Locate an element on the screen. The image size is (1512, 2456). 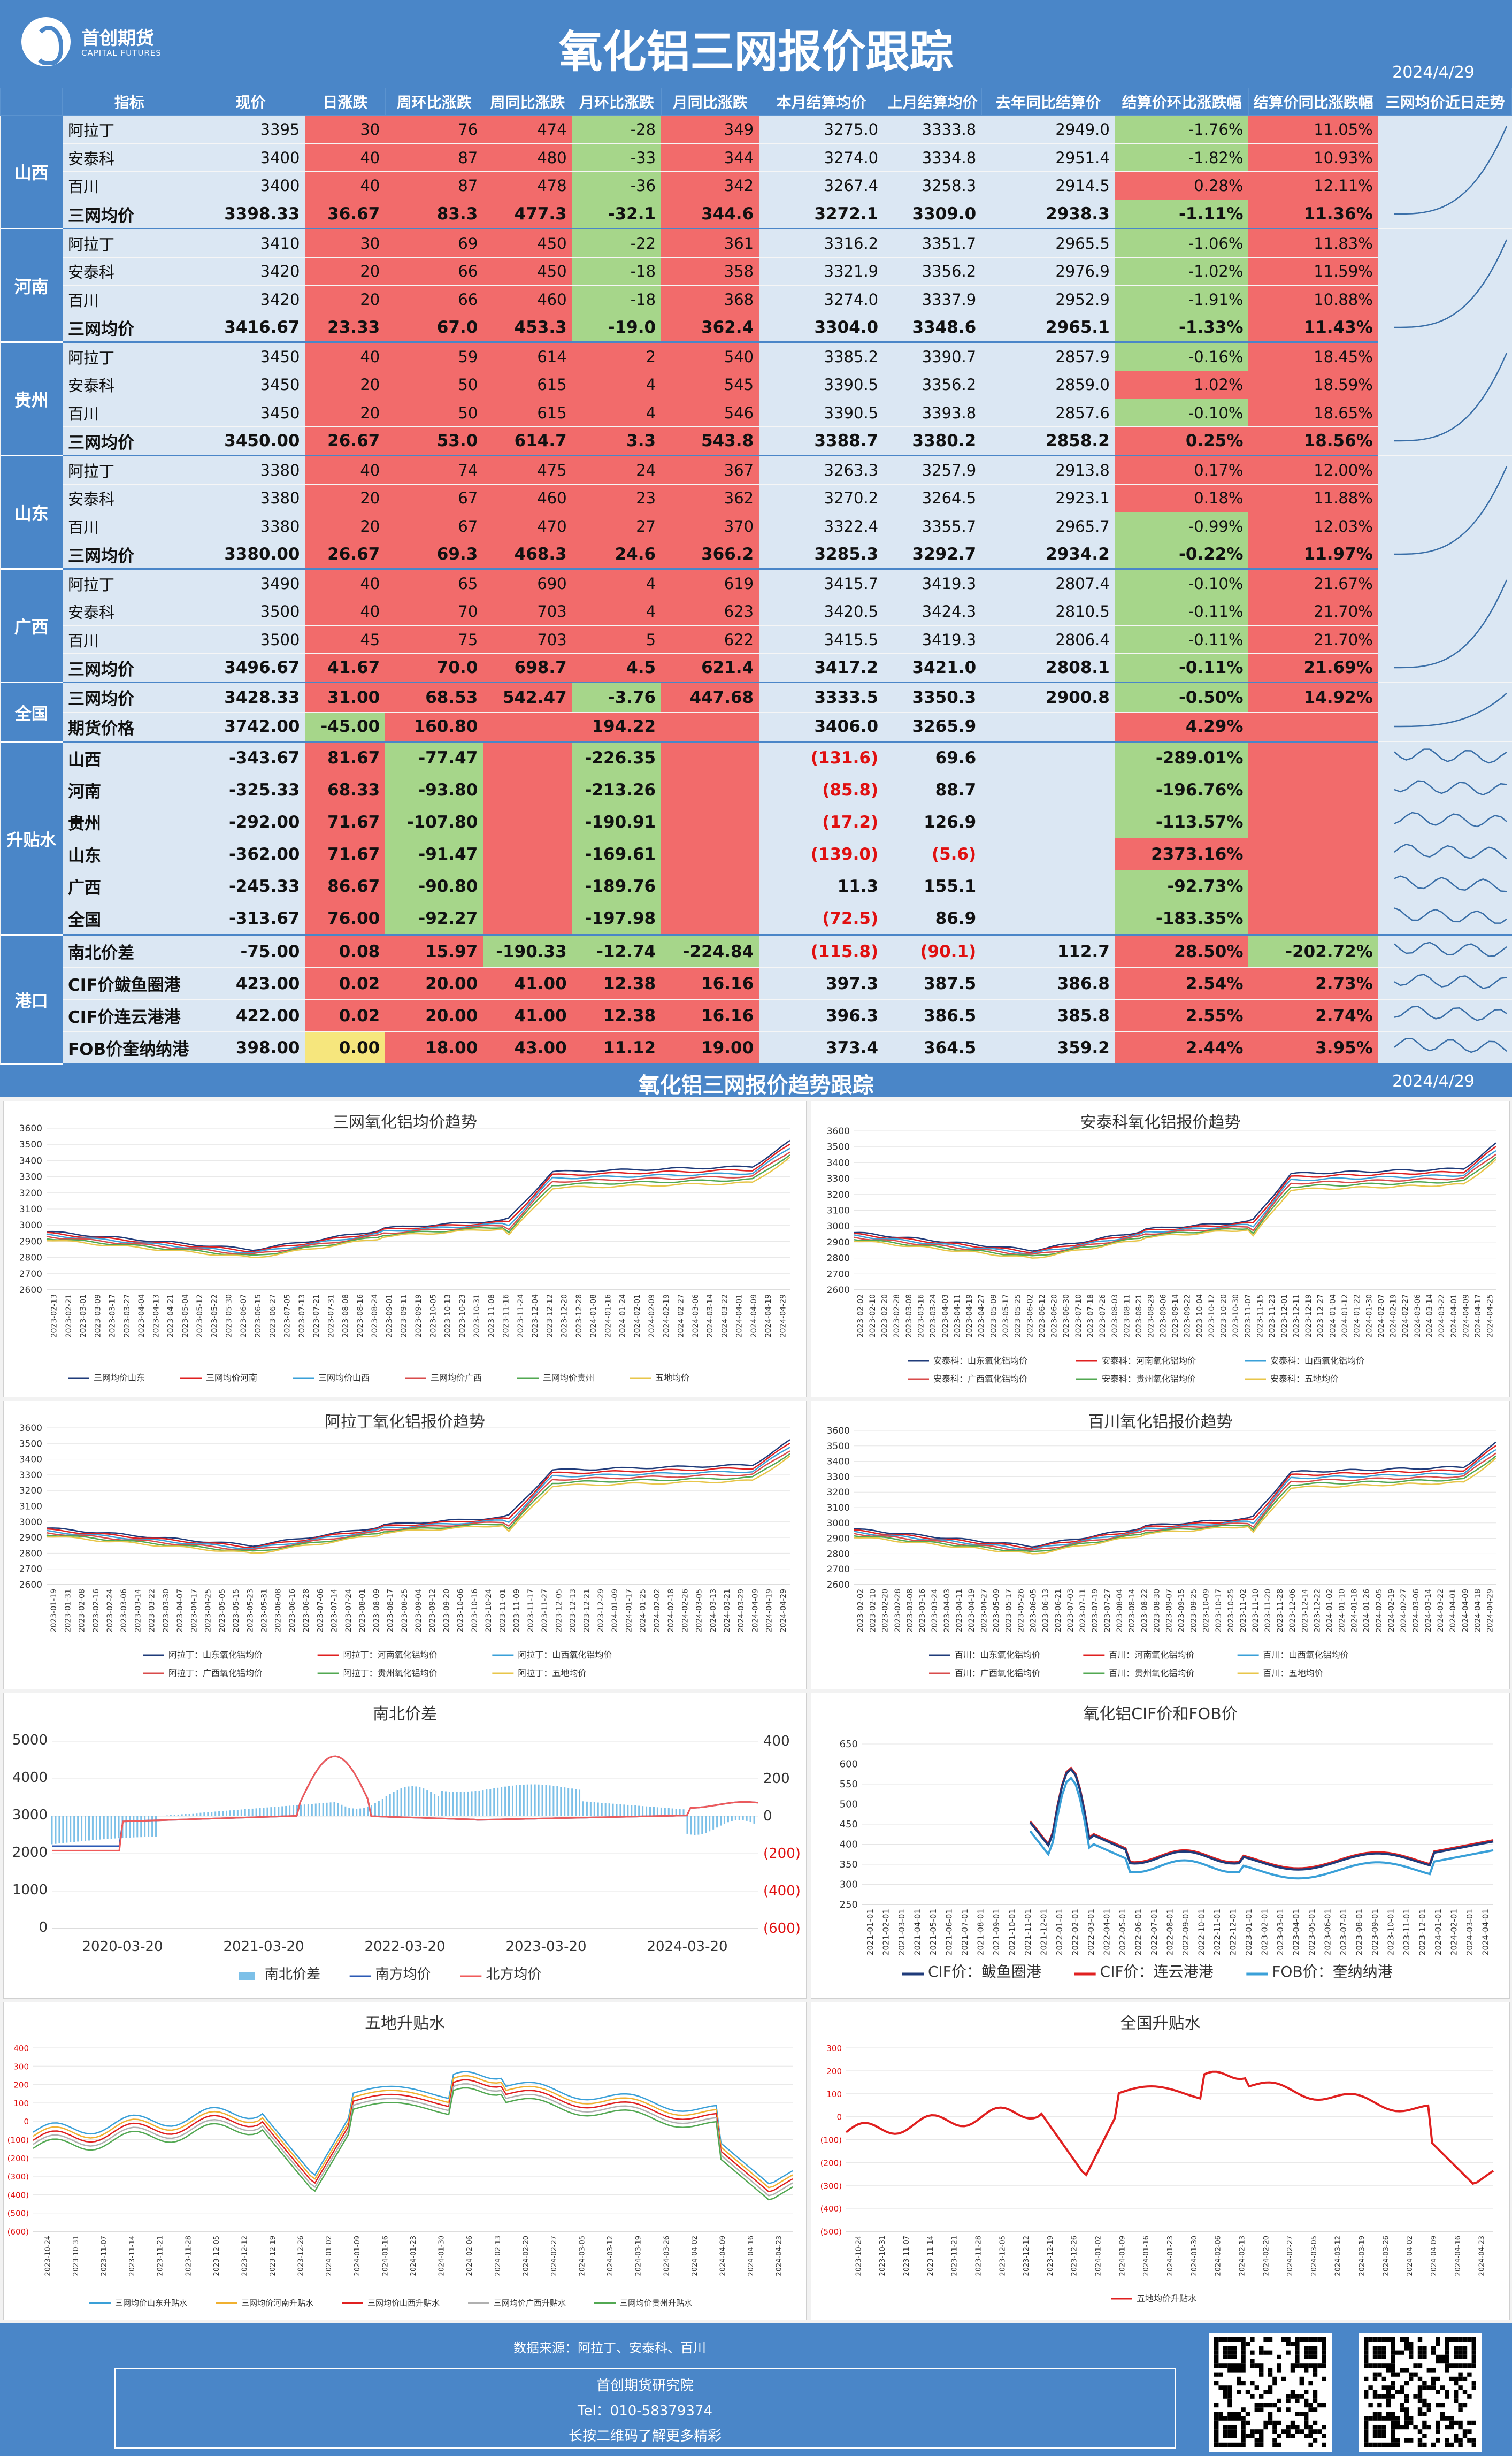
x-tick-label: 2023-11-20 is located at coordinates (1268, 1610).